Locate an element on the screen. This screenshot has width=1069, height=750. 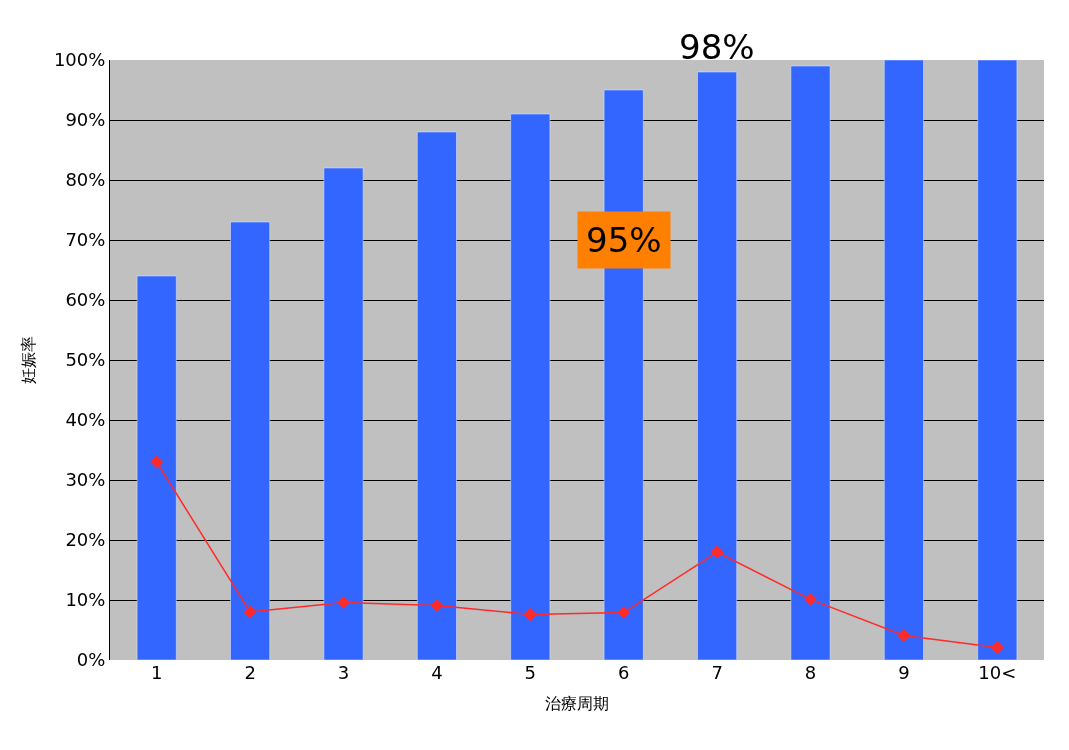
x-tick-label: 4 is located at coordinates (437, 672).